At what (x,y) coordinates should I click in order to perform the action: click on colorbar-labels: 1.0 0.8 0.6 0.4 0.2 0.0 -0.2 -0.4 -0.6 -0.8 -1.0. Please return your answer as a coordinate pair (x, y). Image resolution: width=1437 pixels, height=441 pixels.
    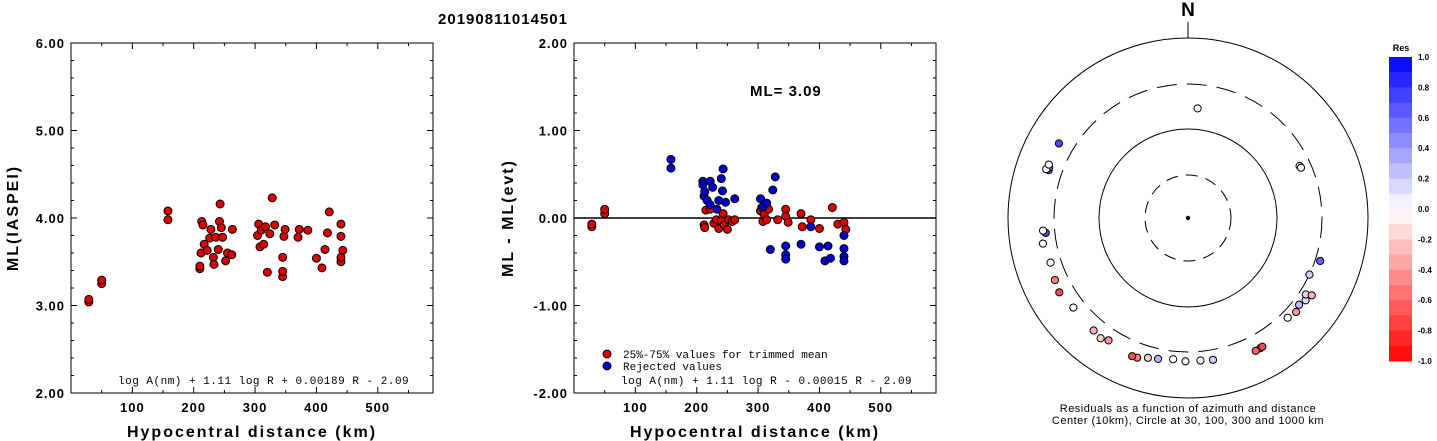
    Looking at the image, I should click on (1425, 209).